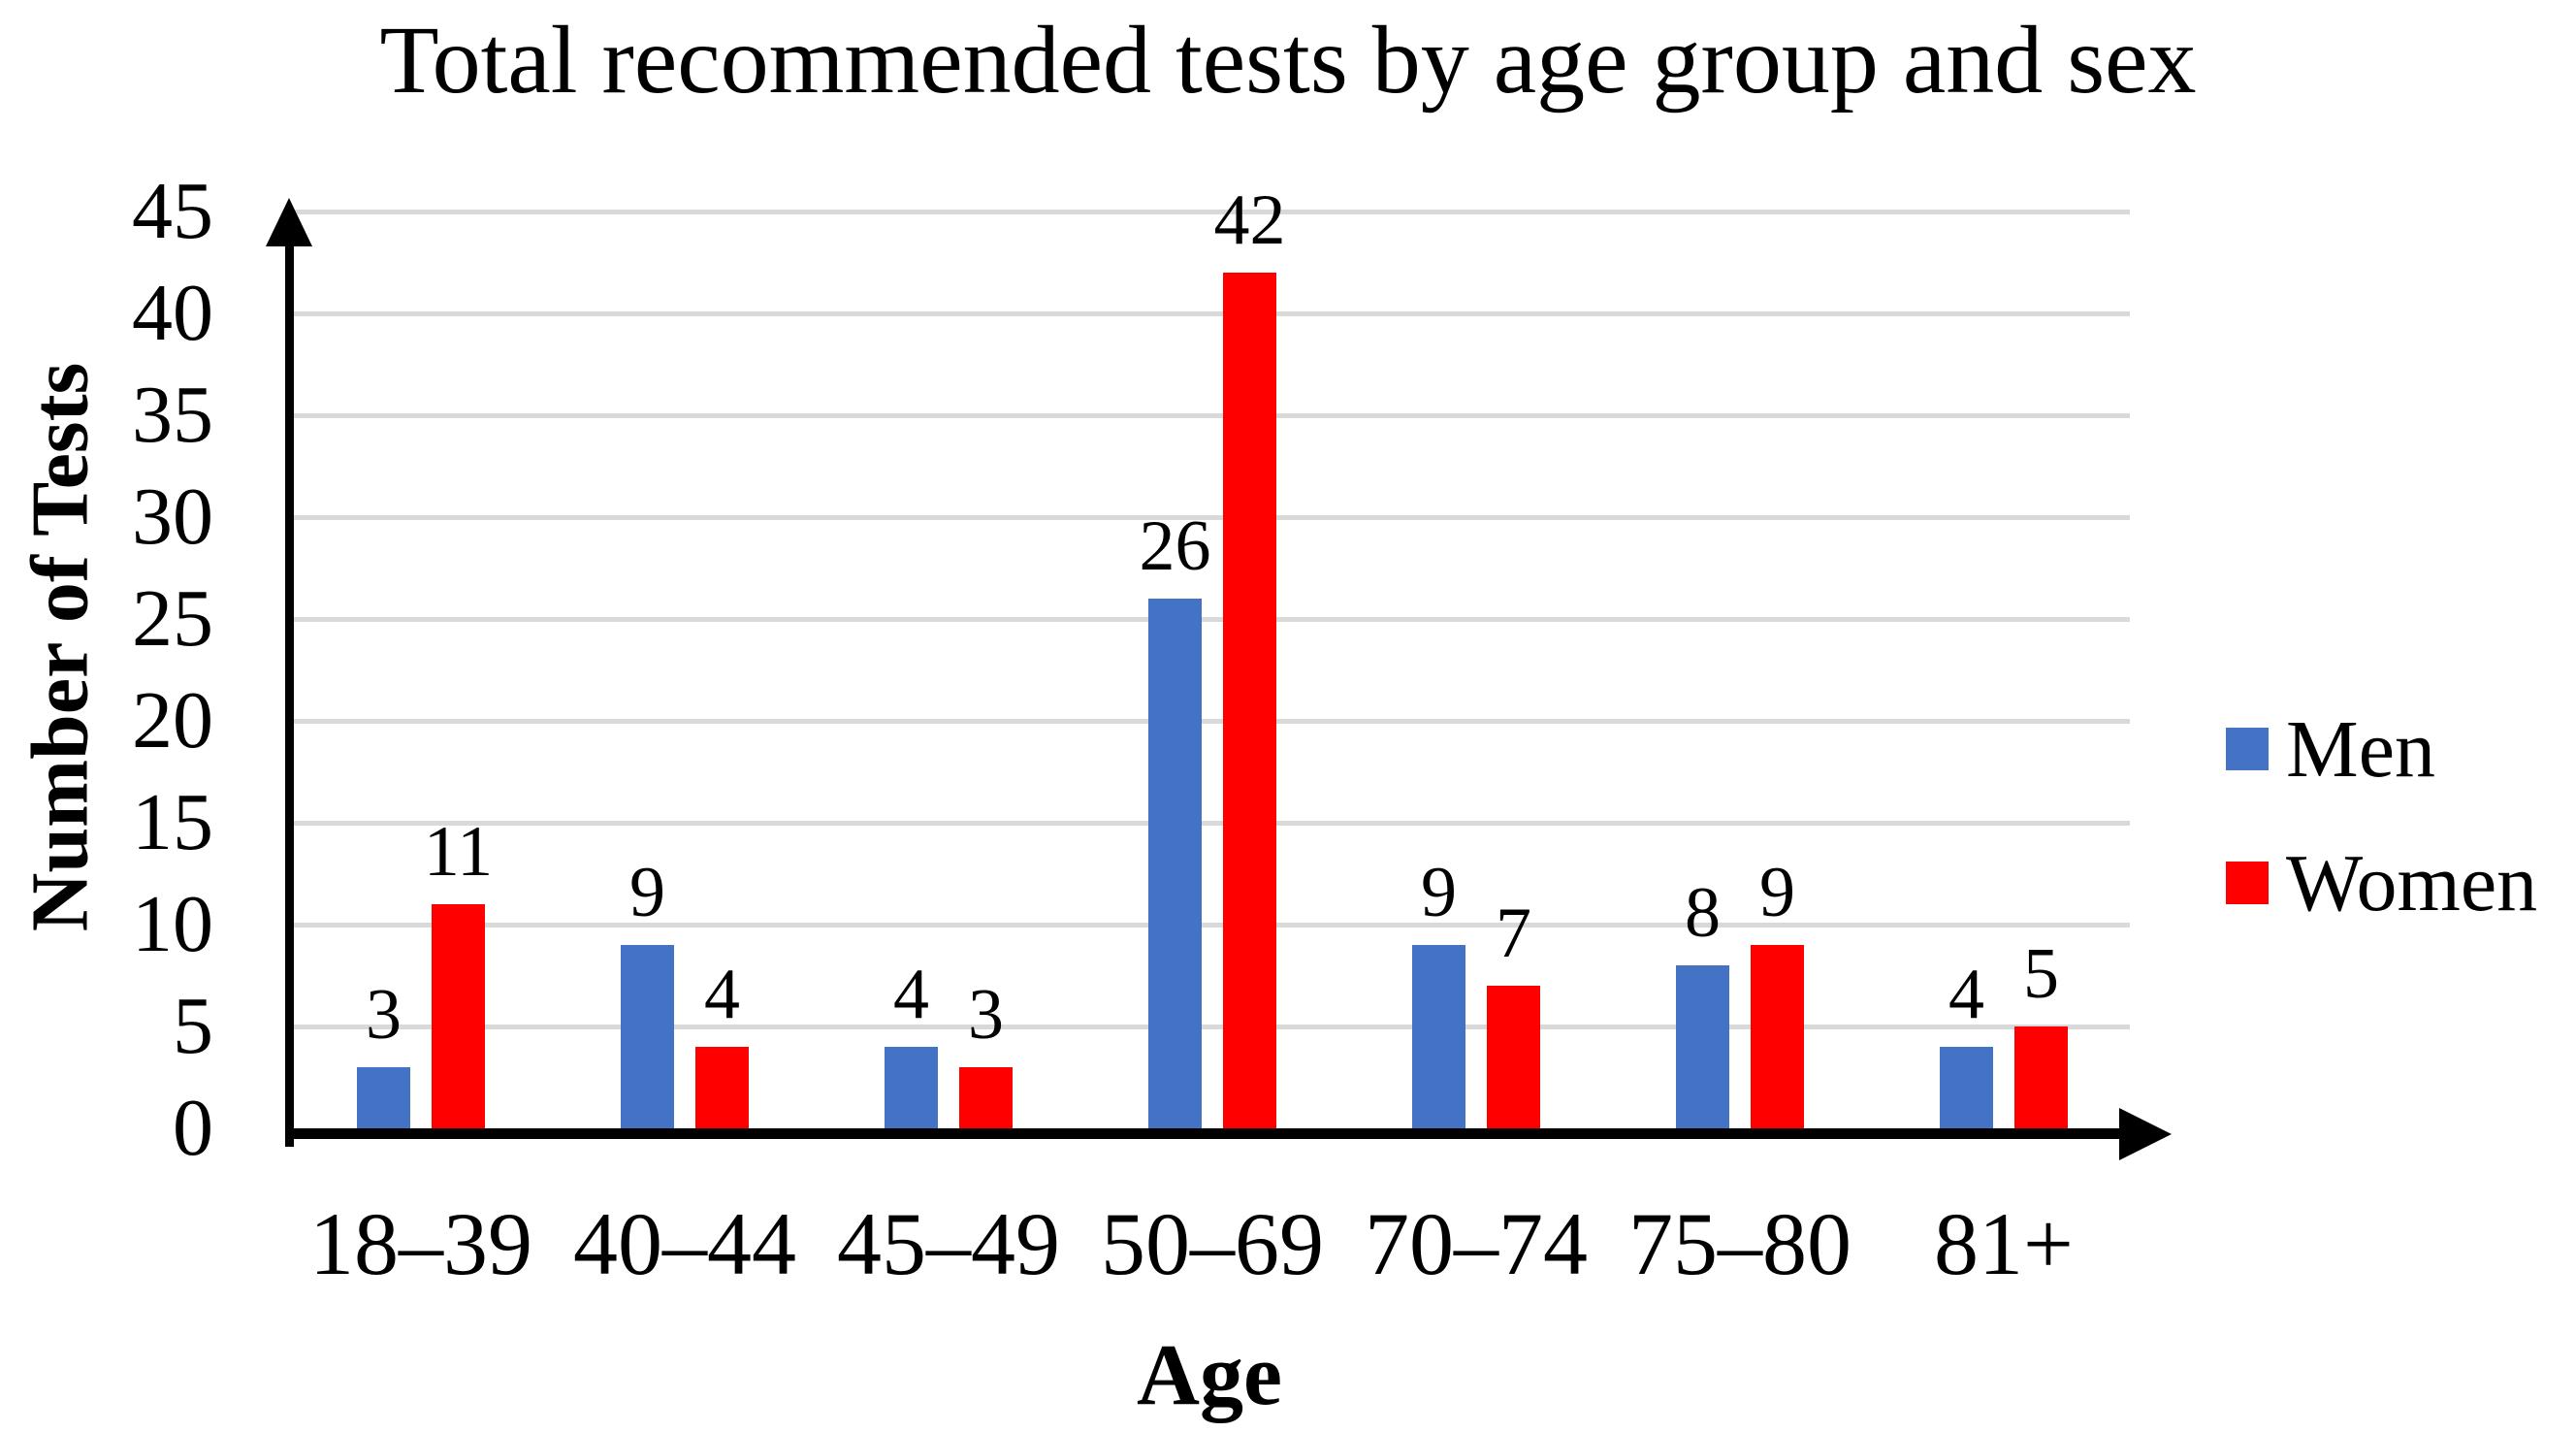 The width and height of the screenshot is (2576, 1432). What do you see at coordinates (684, 1243) in the screenshot?
I see `x-tick-label-40-44: 40–44` at bounding box center [684, 1243].